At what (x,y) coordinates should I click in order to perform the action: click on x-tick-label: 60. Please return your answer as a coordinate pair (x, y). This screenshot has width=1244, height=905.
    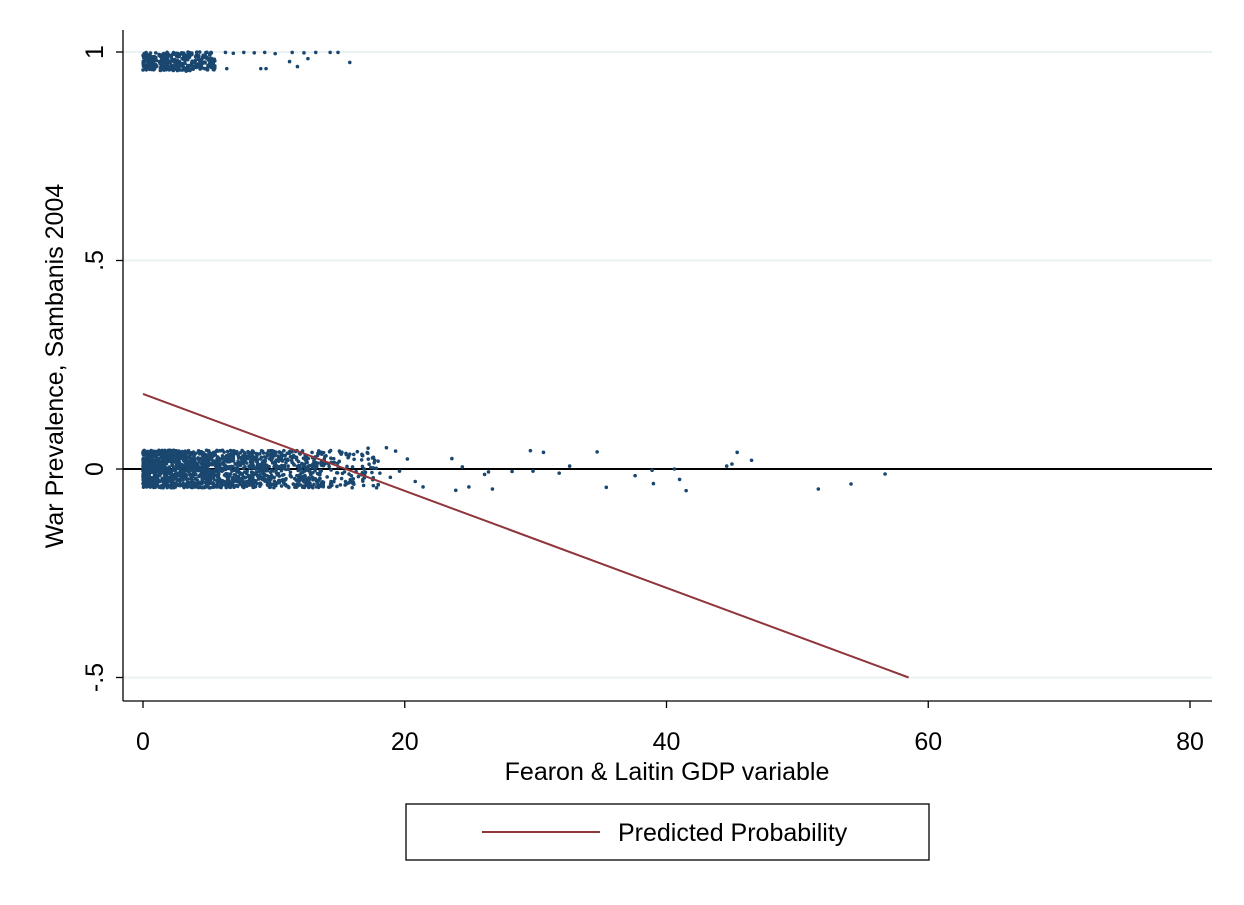
    Looking at the image, I should click on (928, 742).